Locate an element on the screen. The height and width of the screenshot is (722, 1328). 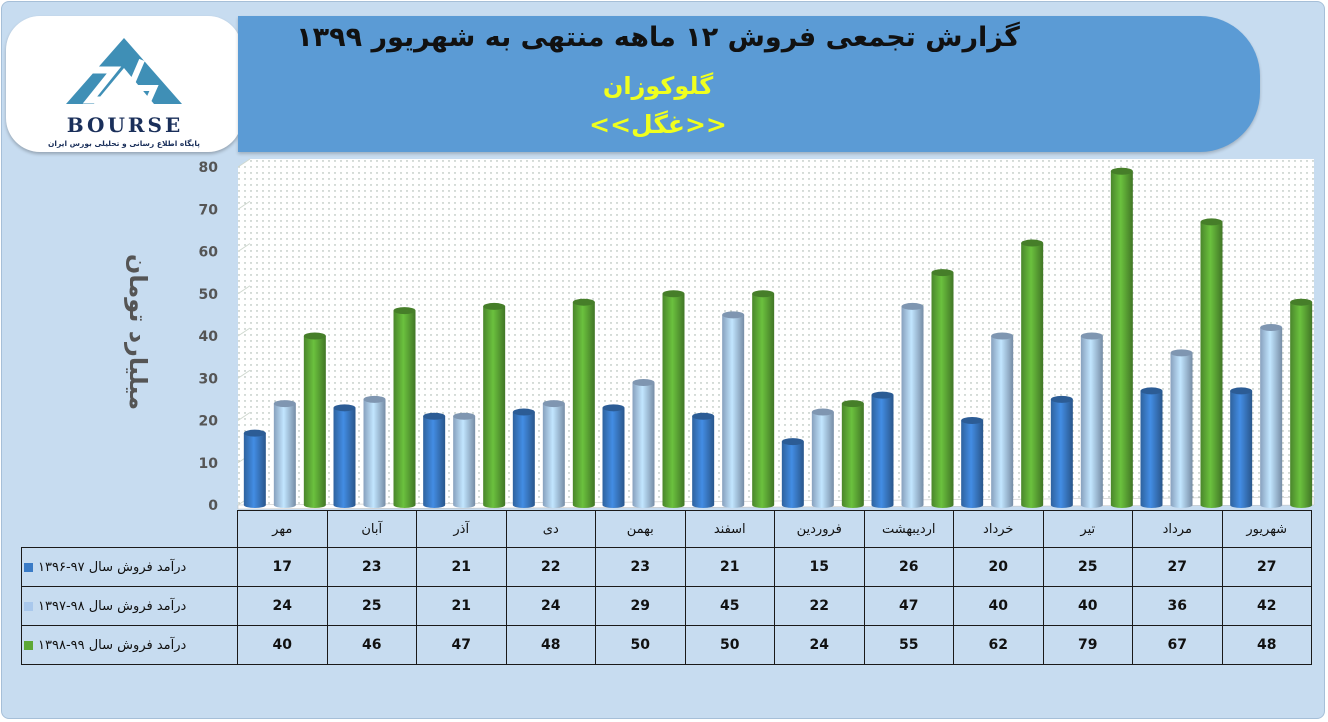
x-tick-label: آذر is located at coordinates (461, 529).